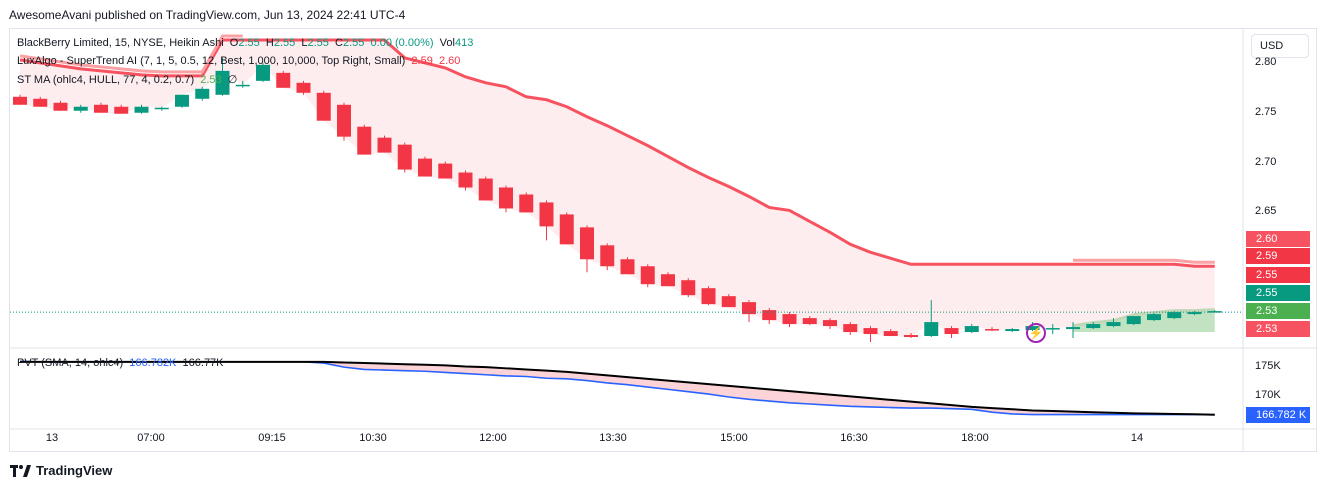 This screenshot has height=489, width=1327. What do you see at coordinates (1278, 256) in the screenshot?
I see `price-badge: 2.59` at bounding box center [1278, 256].